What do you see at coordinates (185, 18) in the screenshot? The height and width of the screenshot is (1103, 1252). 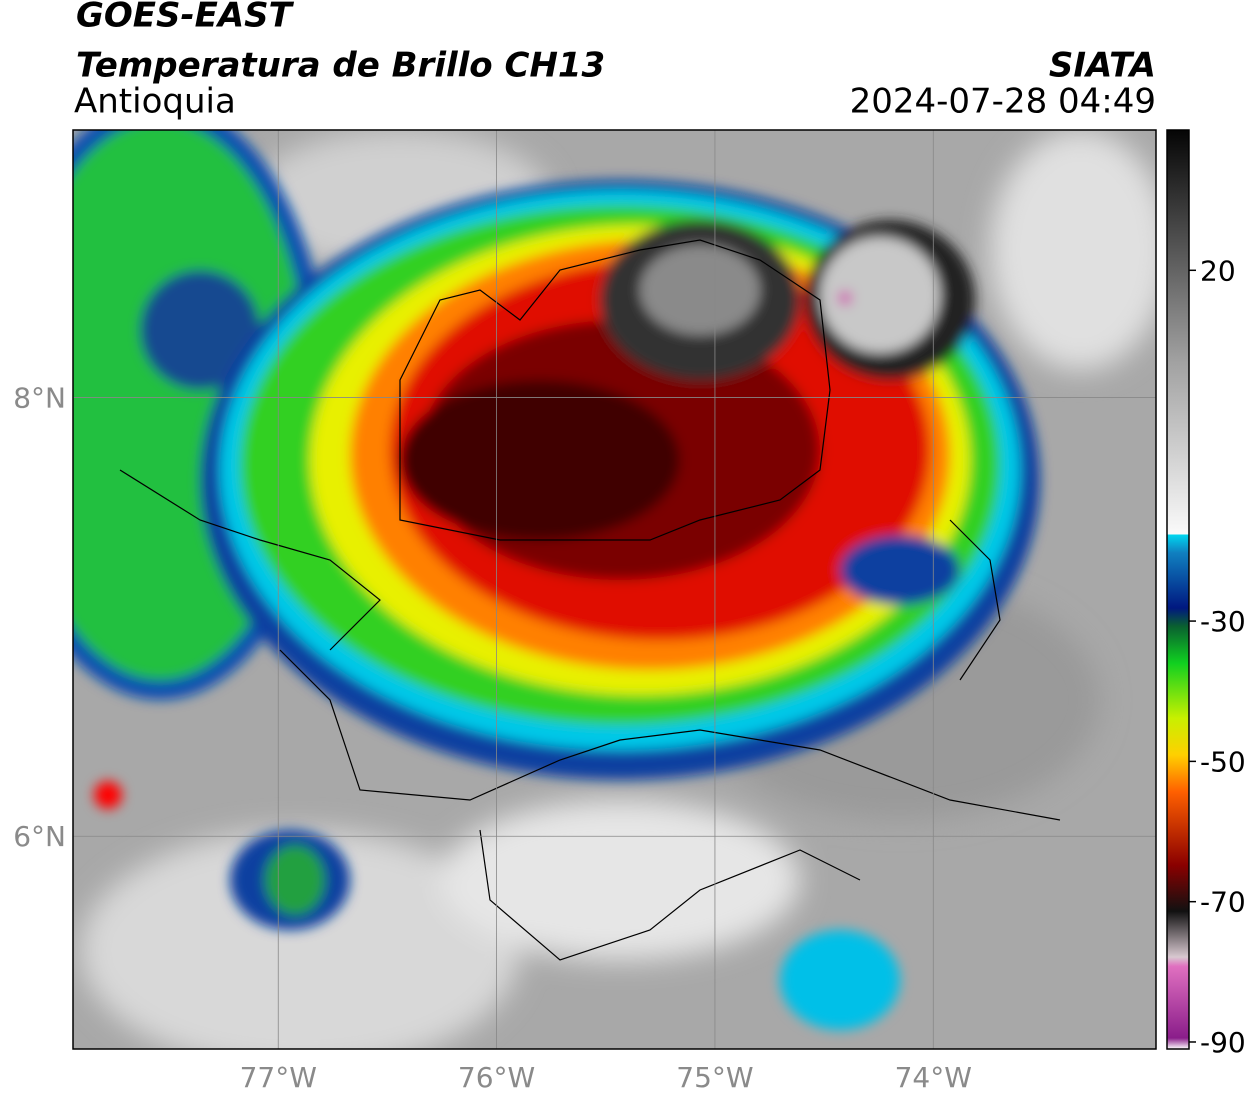 I see `satellite: GOES-EAST` at bounding box center [185, 18].